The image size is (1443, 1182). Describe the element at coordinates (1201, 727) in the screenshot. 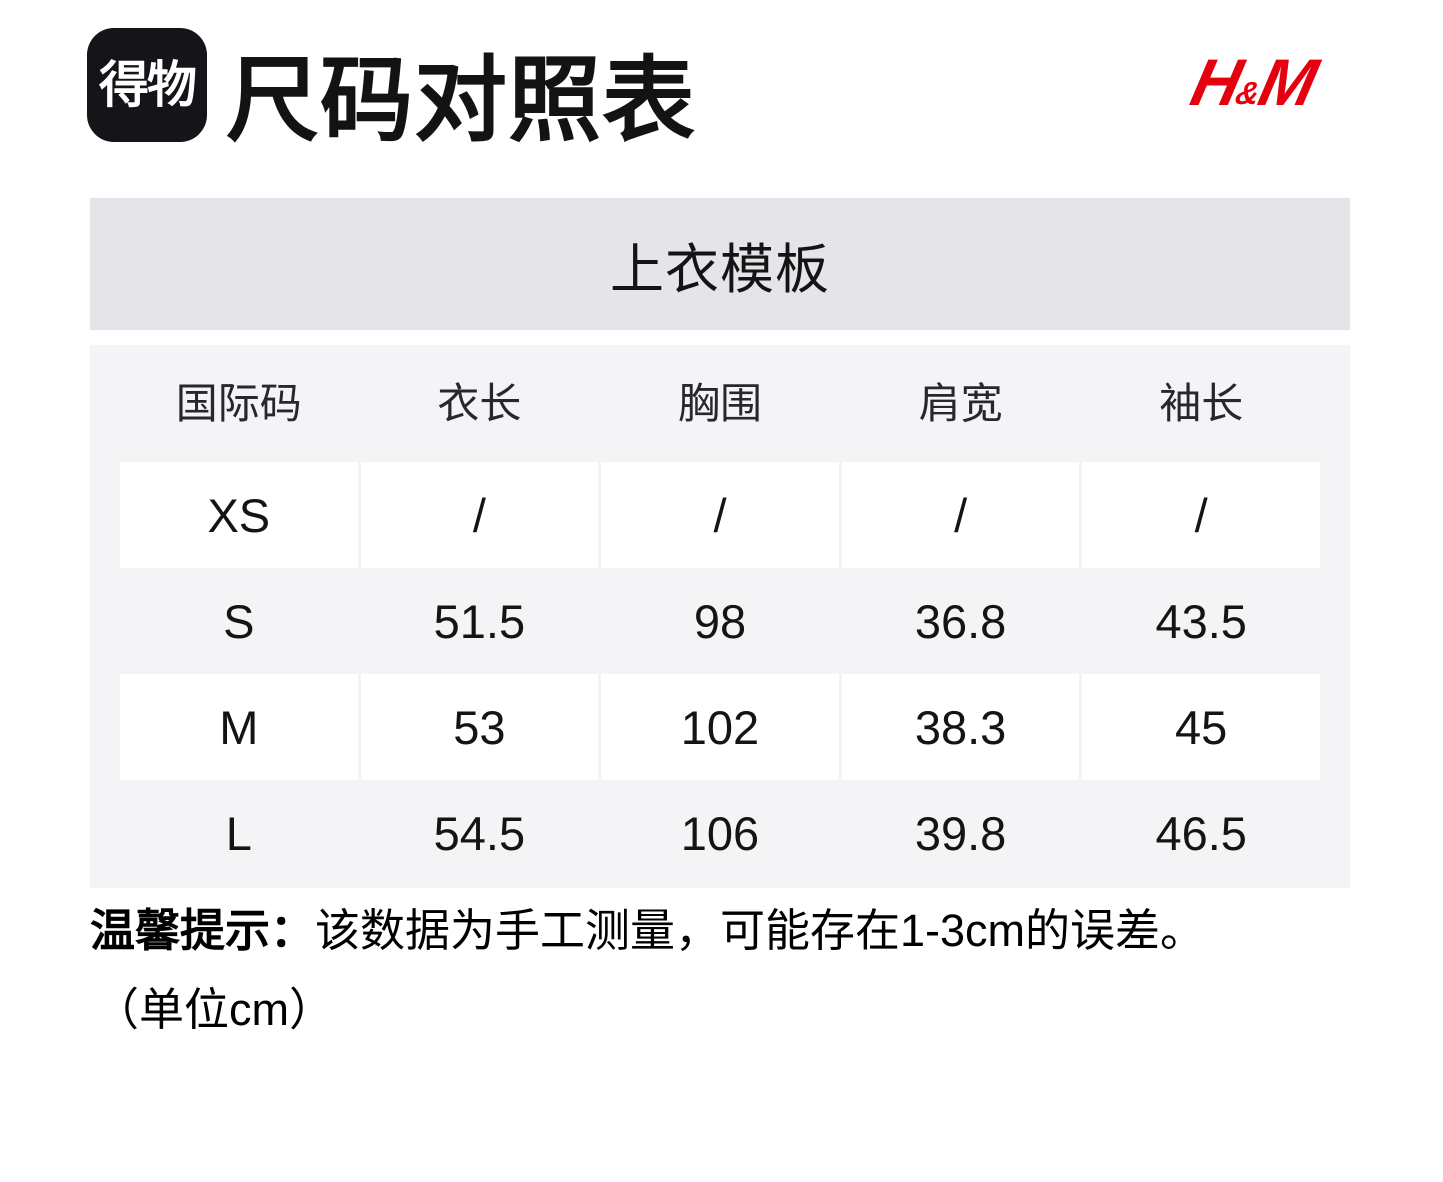

I see `table-cell: 45` at that location.